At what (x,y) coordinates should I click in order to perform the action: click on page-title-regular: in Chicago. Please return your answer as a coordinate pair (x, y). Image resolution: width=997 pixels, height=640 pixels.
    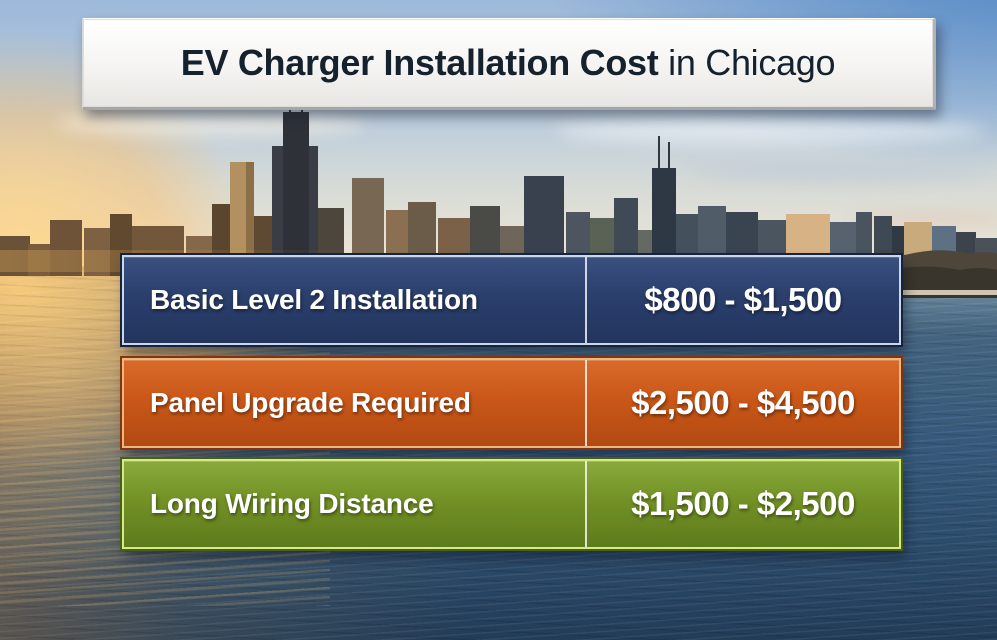
    Looking at the image, I should click on (747, 62).